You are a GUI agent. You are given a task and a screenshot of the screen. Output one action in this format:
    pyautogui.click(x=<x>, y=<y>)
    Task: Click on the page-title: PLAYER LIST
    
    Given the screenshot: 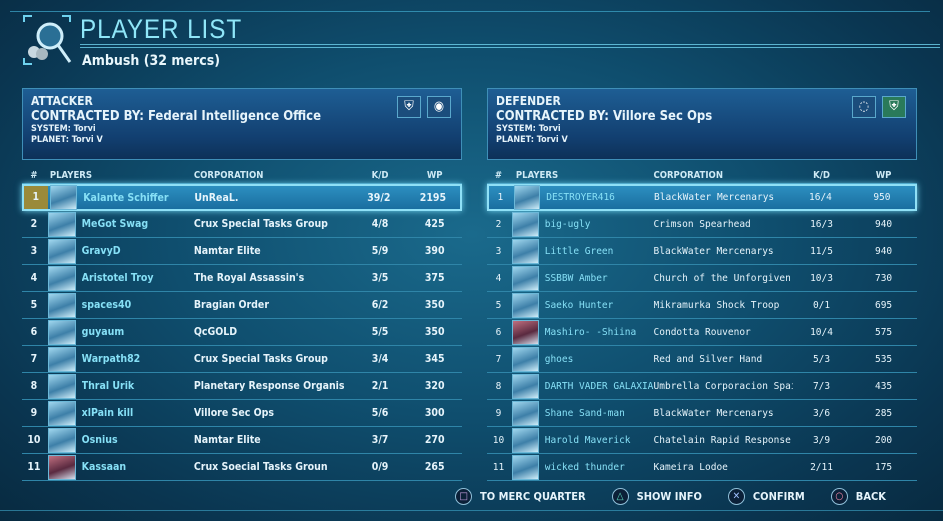 What is the action you would take?
    pyautogui.click(x=161, y=29)
    